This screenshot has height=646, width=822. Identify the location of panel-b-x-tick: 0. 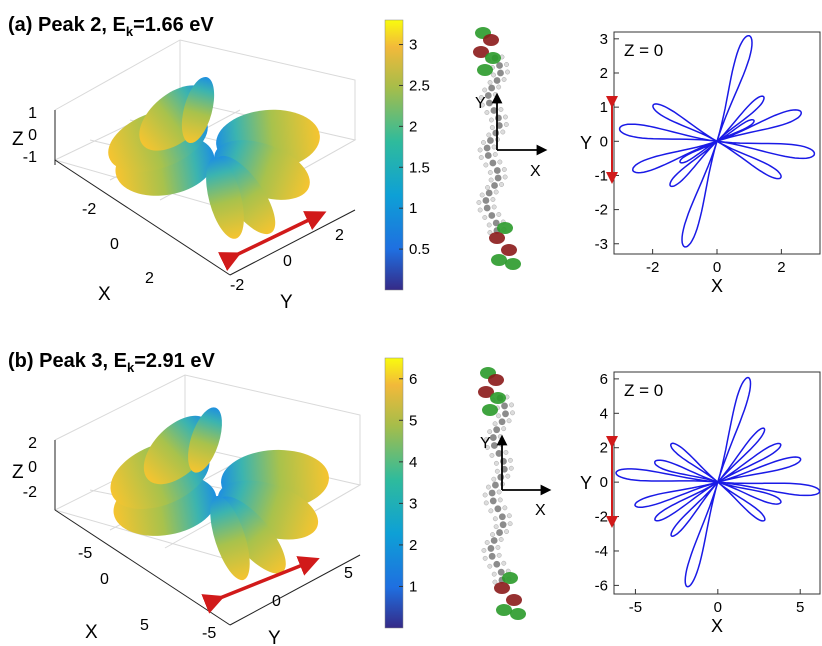
(104, 579).